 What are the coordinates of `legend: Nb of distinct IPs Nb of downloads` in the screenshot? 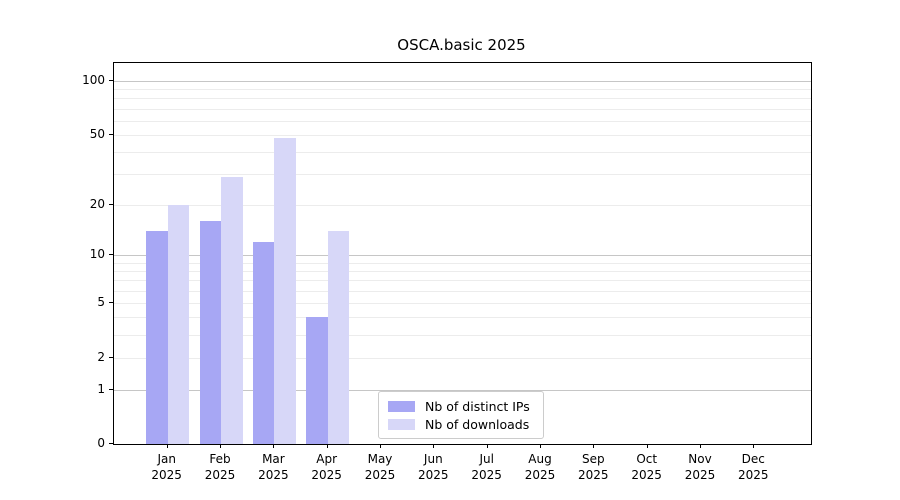 It's located at (461, 415).